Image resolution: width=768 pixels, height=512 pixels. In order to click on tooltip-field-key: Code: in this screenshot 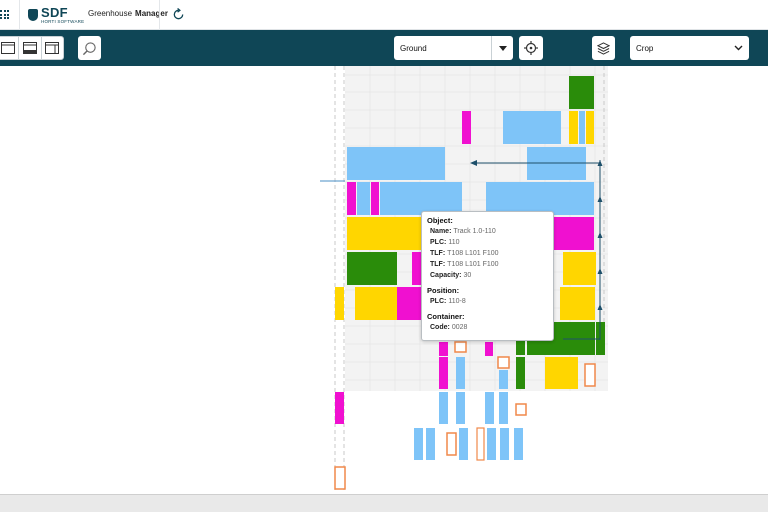, I will do `click(440, 327)`.